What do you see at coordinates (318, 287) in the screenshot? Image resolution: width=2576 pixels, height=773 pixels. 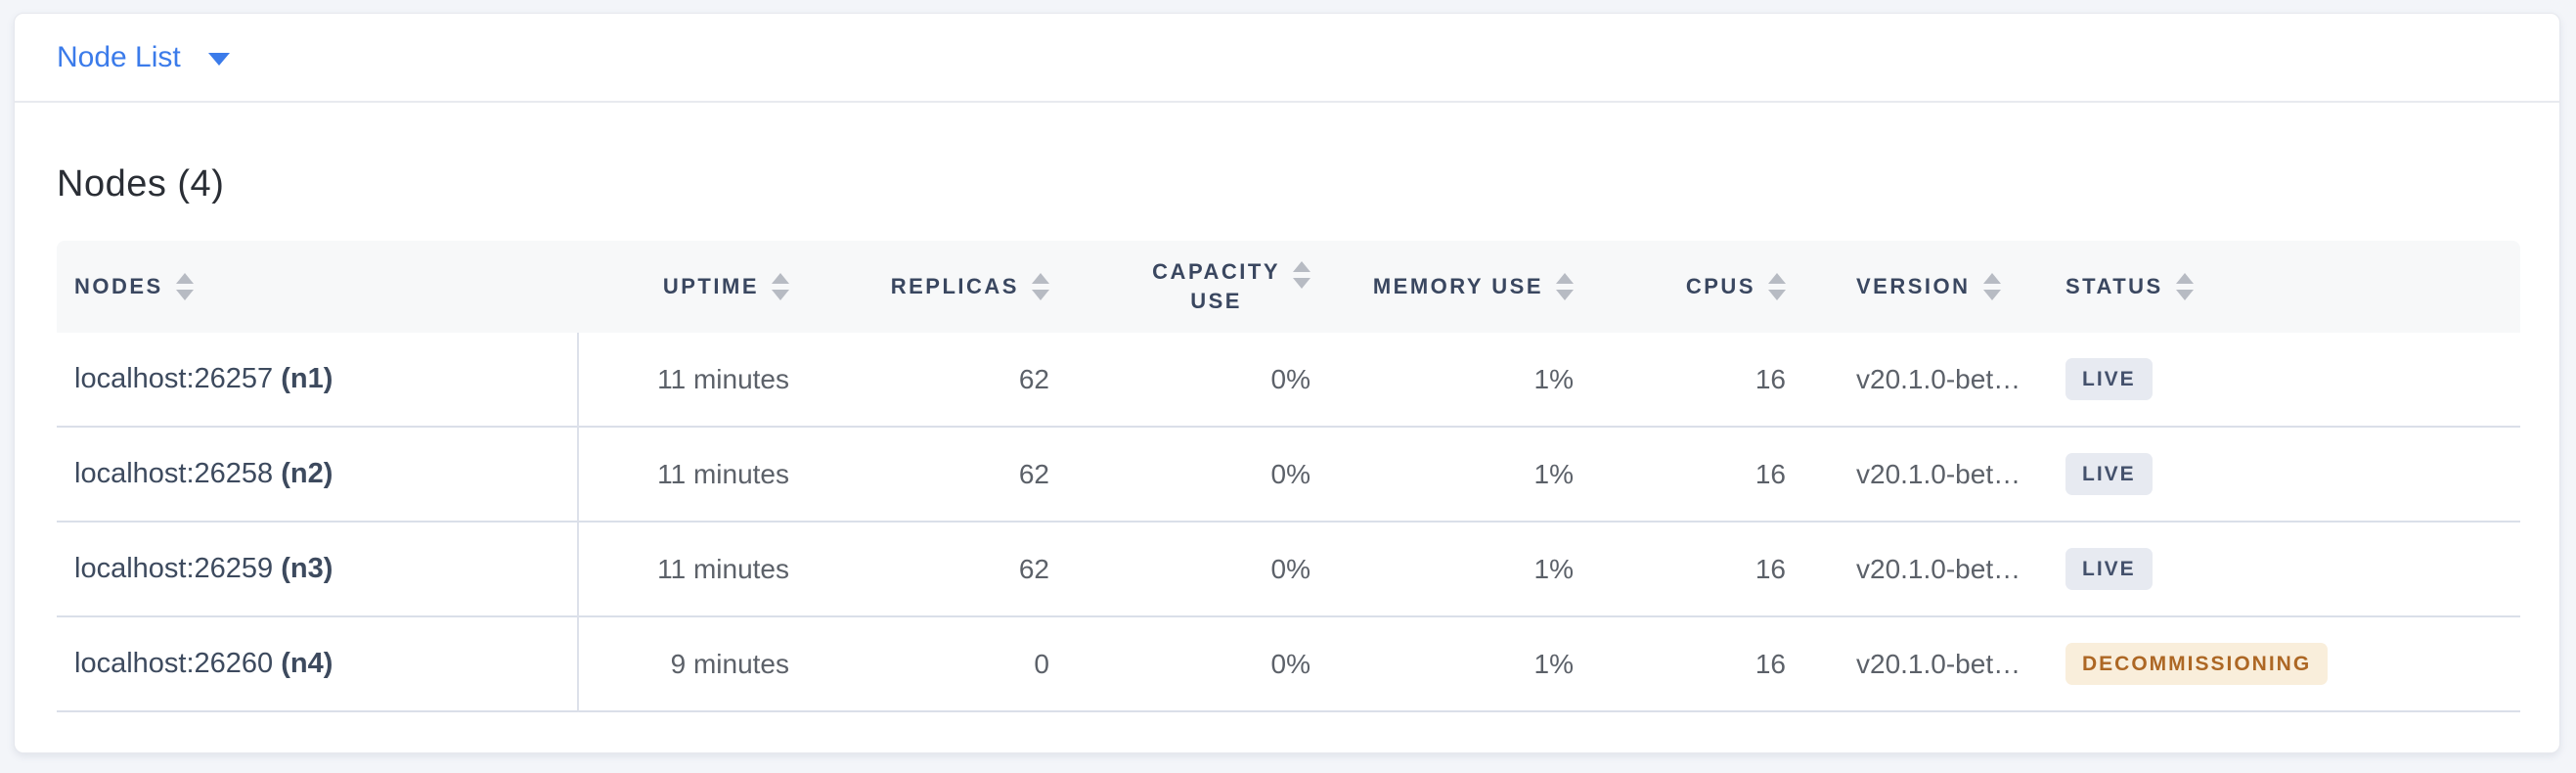 I see `column-header-nodes: NODES` at bounding box center [318, 287].